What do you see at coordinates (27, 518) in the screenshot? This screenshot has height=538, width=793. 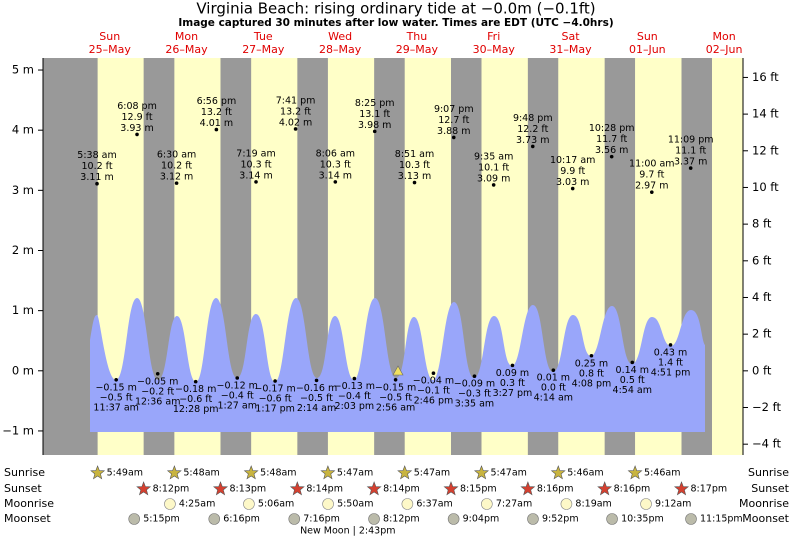 I see `row-label: Moonset` at bounding box center [27, 518].